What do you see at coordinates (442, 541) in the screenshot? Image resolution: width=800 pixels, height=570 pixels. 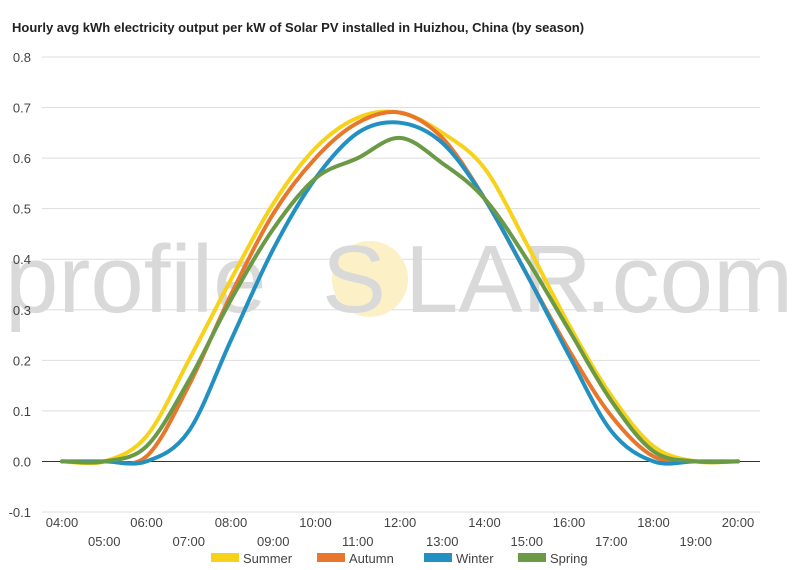 I see `x-tick-label: 13:00` at bounding box center [442, 541].